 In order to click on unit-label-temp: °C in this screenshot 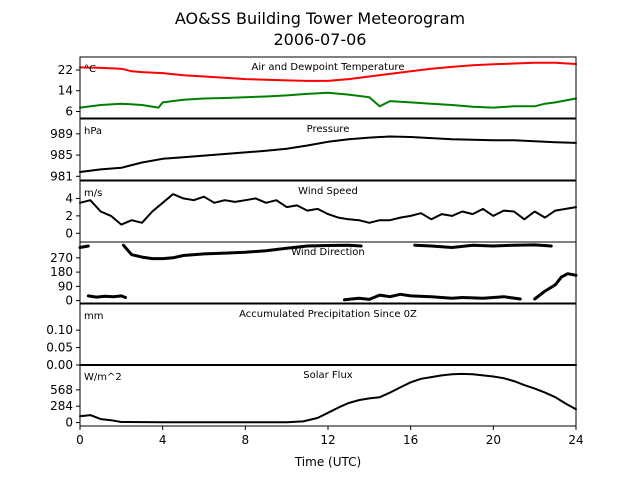, I will do `click(90, 69)`.